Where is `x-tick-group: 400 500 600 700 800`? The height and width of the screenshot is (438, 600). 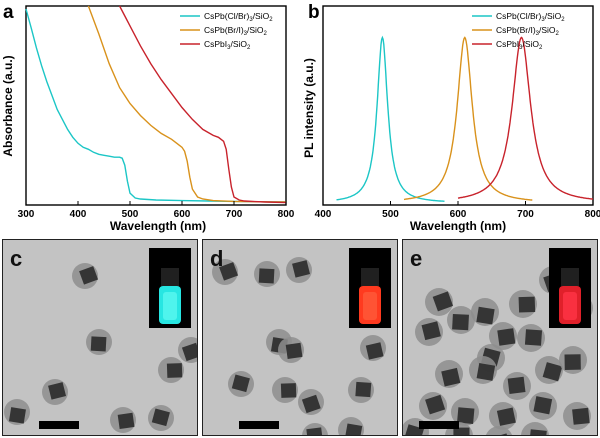 x-tick-group: 400 500 600 700 800 is located at coordinates (457, 210).